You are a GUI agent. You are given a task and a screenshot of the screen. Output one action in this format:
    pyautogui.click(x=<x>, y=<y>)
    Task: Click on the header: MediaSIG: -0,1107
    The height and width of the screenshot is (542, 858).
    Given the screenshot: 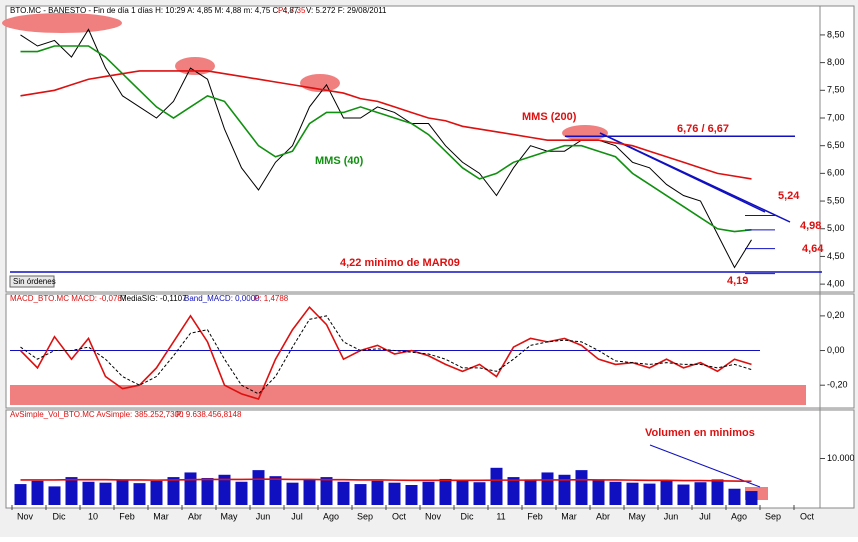 What is the action you would take?
    pyautogui.click(x=153, y=298)
    